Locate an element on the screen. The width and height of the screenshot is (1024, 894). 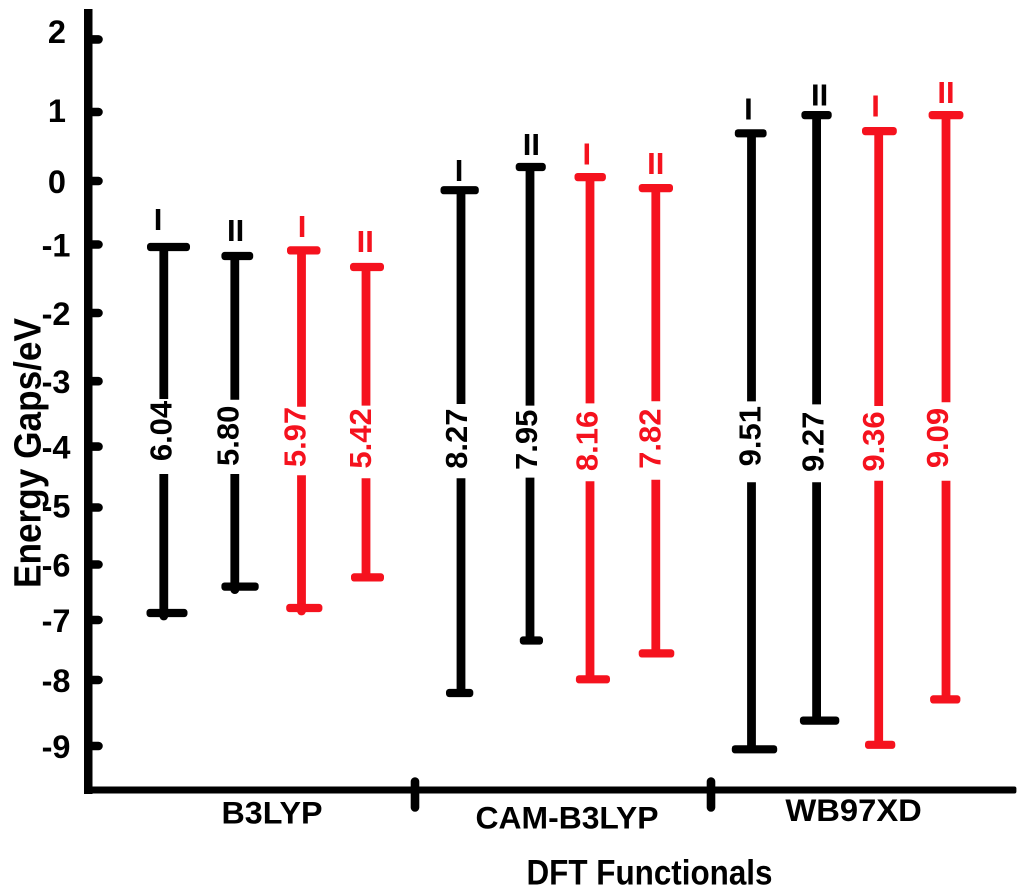
svg-text: -7 is located at coordinates (56, 621).